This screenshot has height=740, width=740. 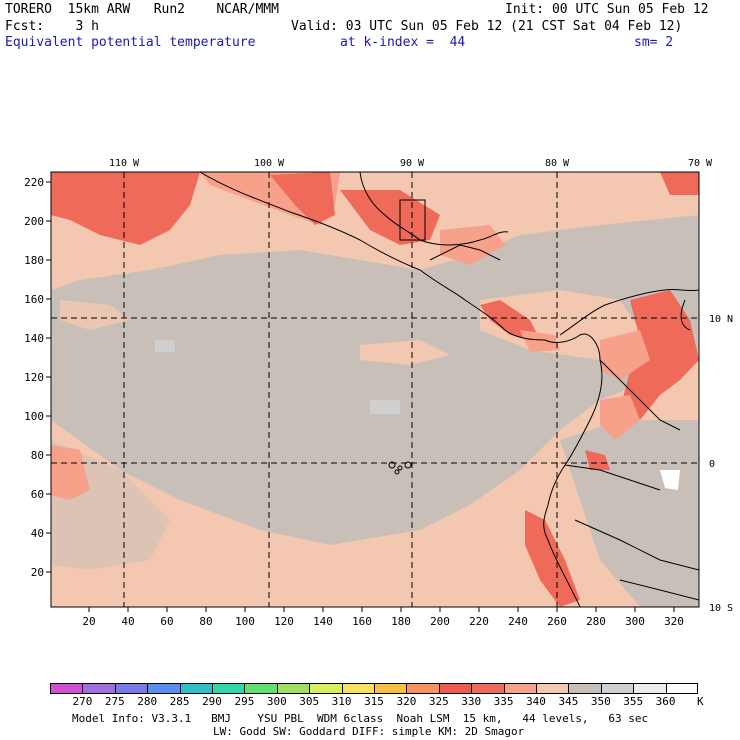 I want to click on x-tick-label: 20, so click(x=88, y=621).